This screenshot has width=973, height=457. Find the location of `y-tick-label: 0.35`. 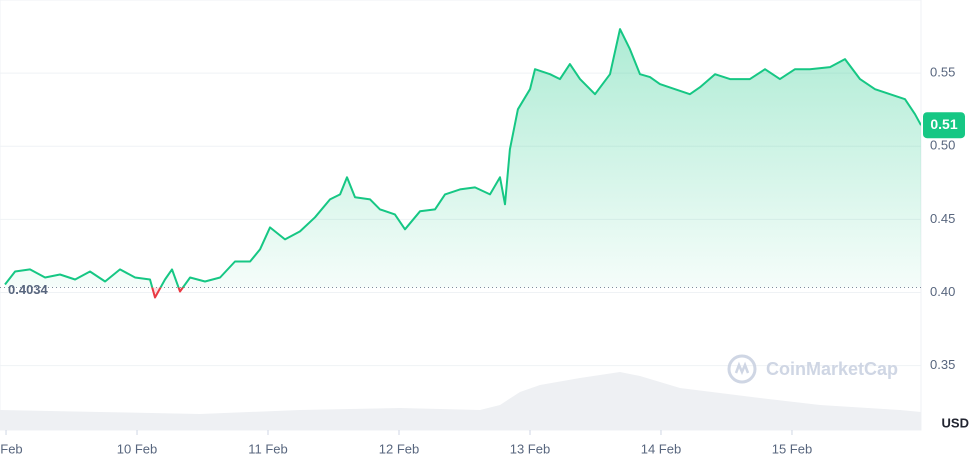

y-tick-label: 0.35 is located at coordinates (942, 364).